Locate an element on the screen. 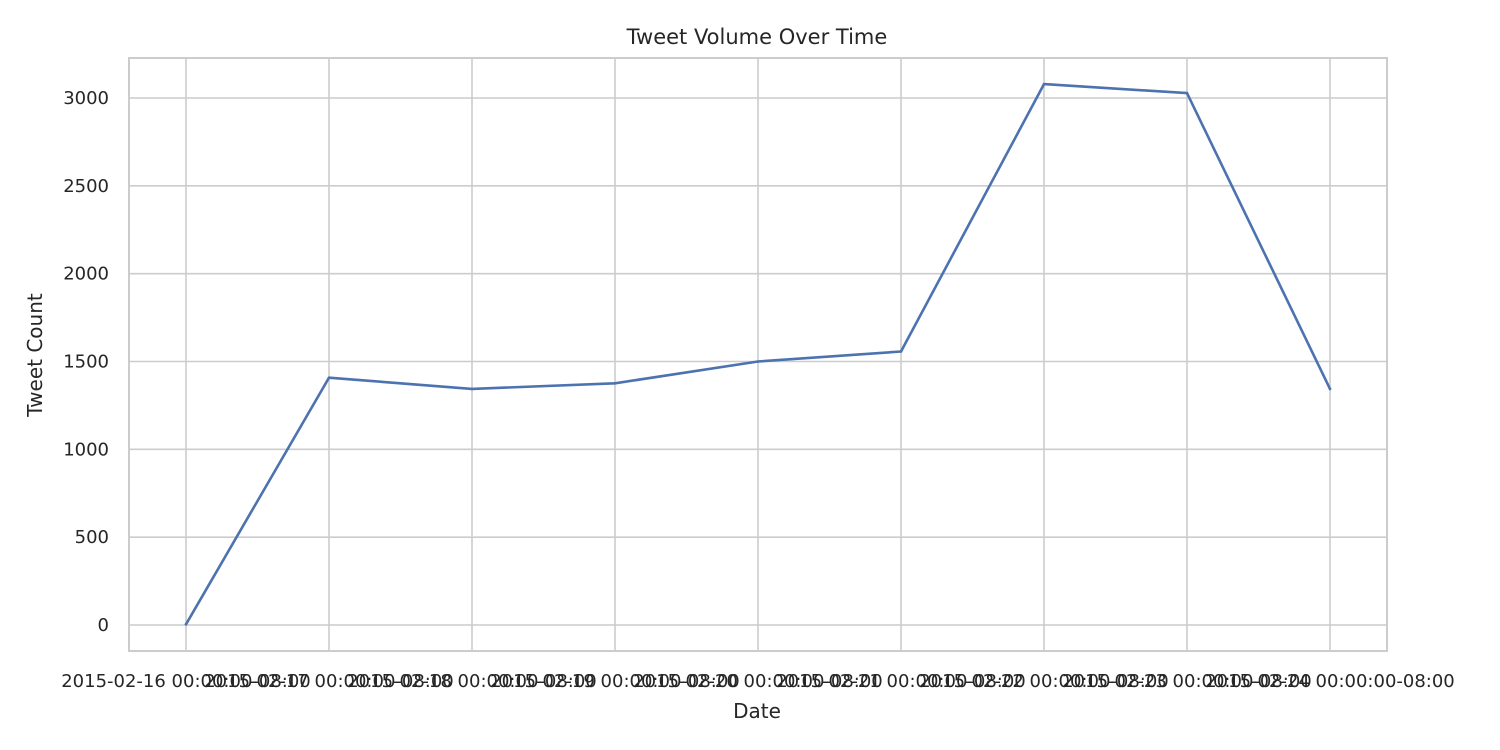 The image size is (1500, 750). x-tick-label: 2015-02-19 00:00:00-08:00 is located at coordinates (615, 681).